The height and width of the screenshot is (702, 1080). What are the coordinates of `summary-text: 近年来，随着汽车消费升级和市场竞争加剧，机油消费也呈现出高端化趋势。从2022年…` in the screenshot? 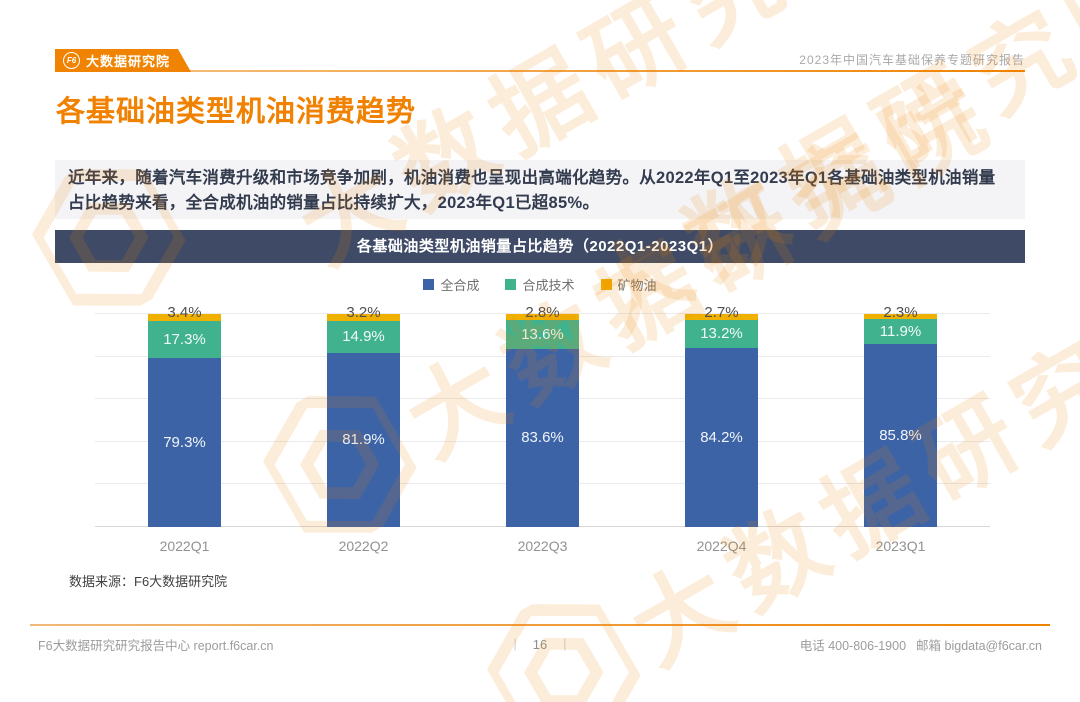 It's located at (532, 190).